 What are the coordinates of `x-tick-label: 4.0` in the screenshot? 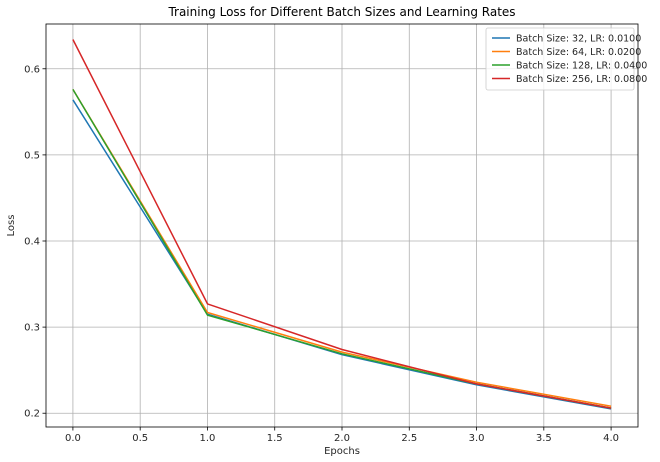 It's located at (611, 438).